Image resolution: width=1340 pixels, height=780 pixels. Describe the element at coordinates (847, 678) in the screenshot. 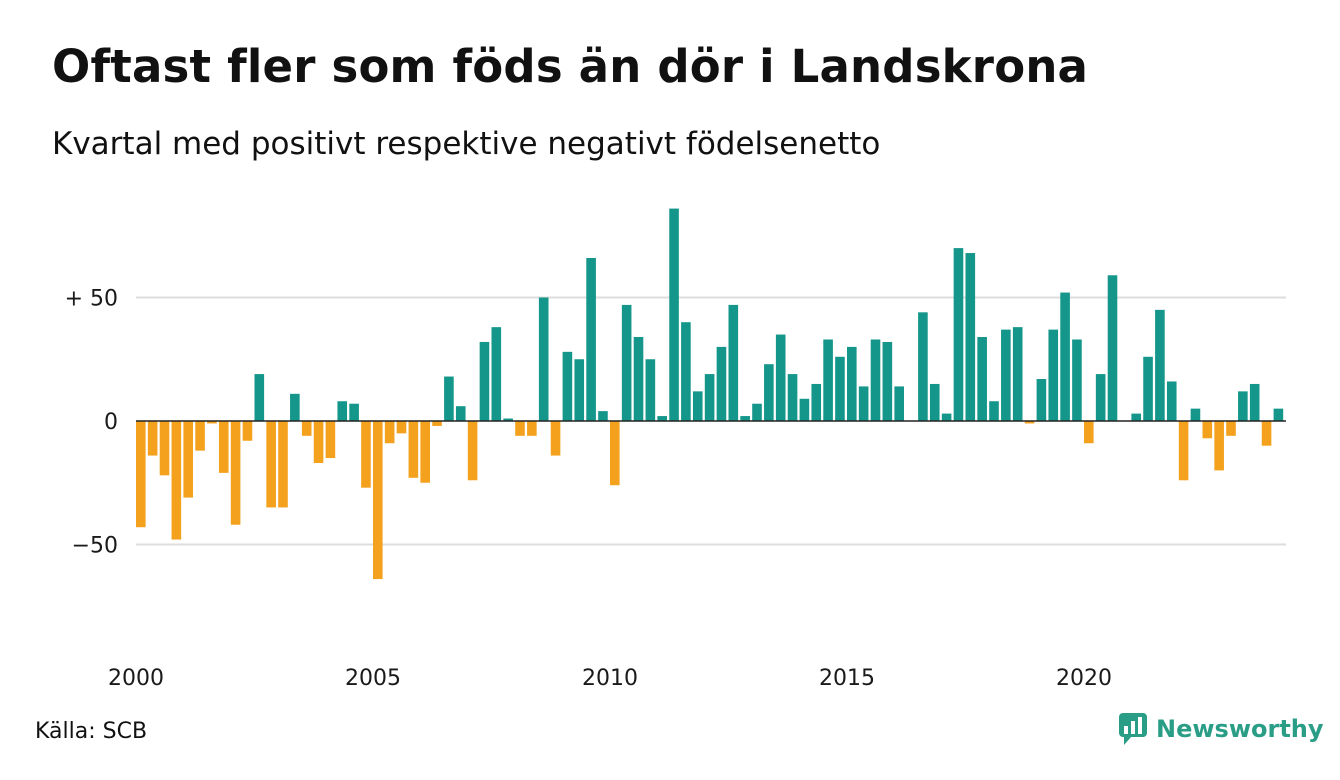

I see `x-tick-label: 2015` at that location.